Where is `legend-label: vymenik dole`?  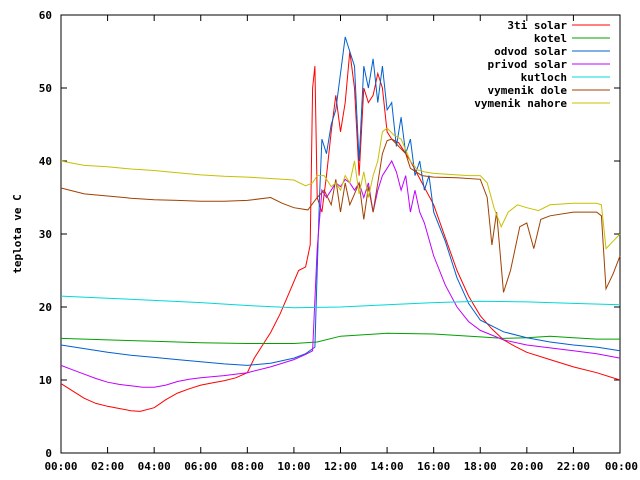
legend-label: vymenik dole is located at coordinates (528, 90).